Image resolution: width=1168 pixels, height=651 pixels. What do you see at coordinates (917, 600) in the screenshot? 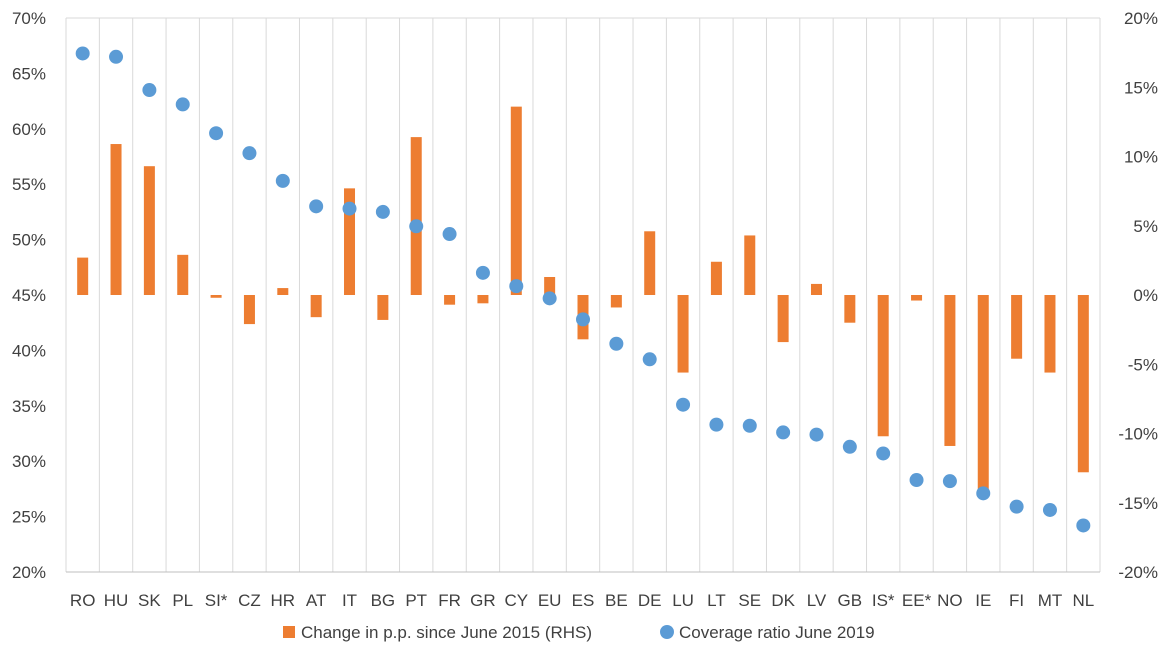
I see `x-tick-label: EE*` at bounding box center [917, 600].